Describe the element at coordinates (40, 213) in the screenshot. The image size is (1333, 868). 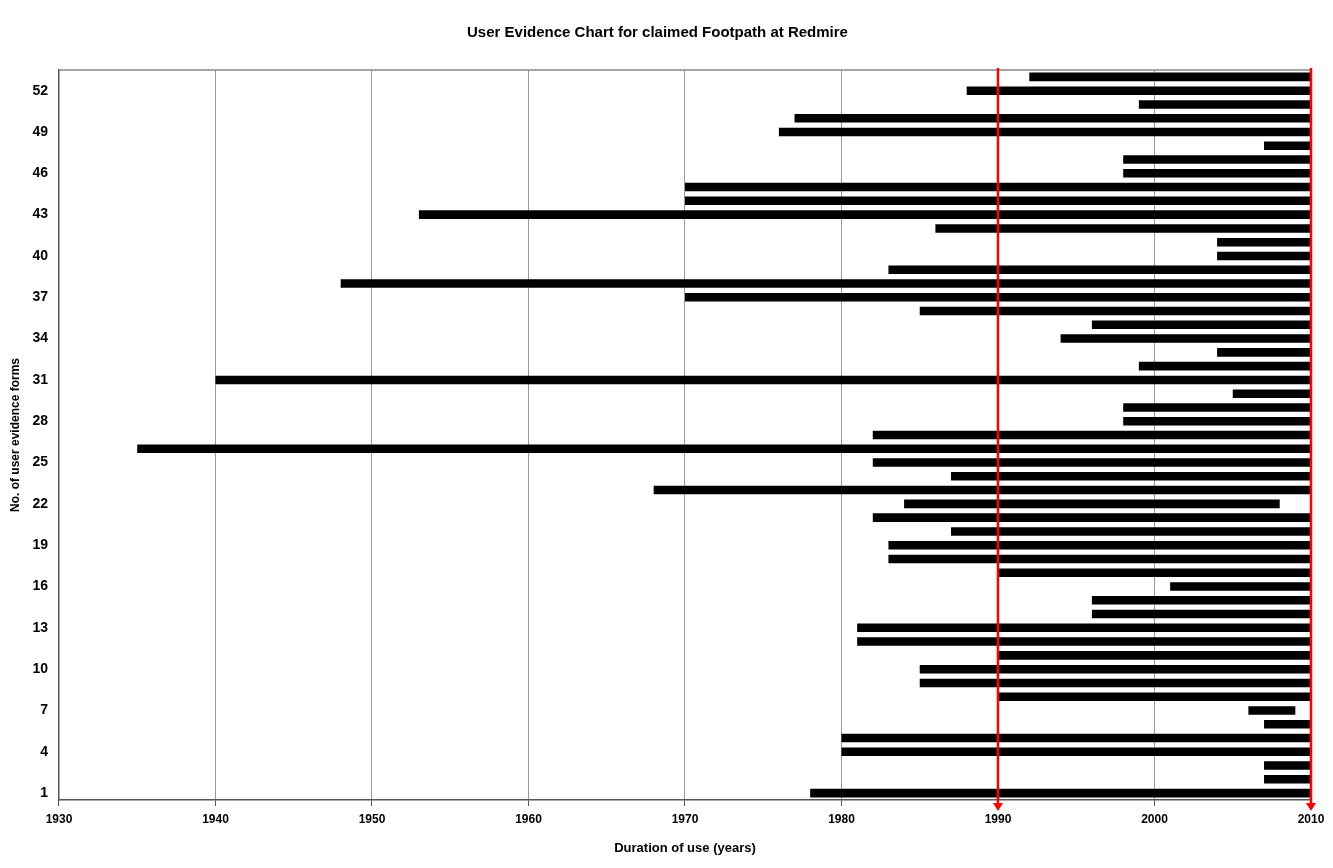
I see `y-tick-label: 43` at that location.